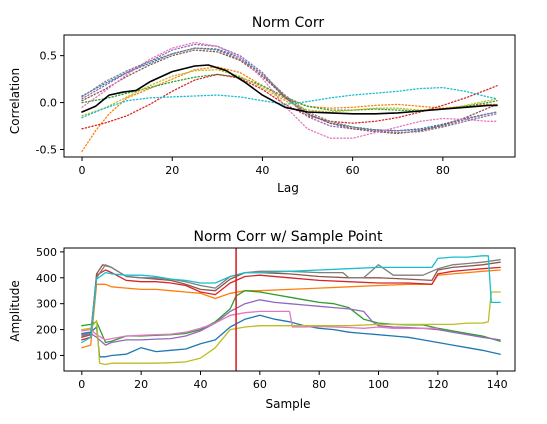  What do you see at coordinates (437, 384) in the screenshot?
I see `x-tick-label: 120` at bounding box center [437, 384].